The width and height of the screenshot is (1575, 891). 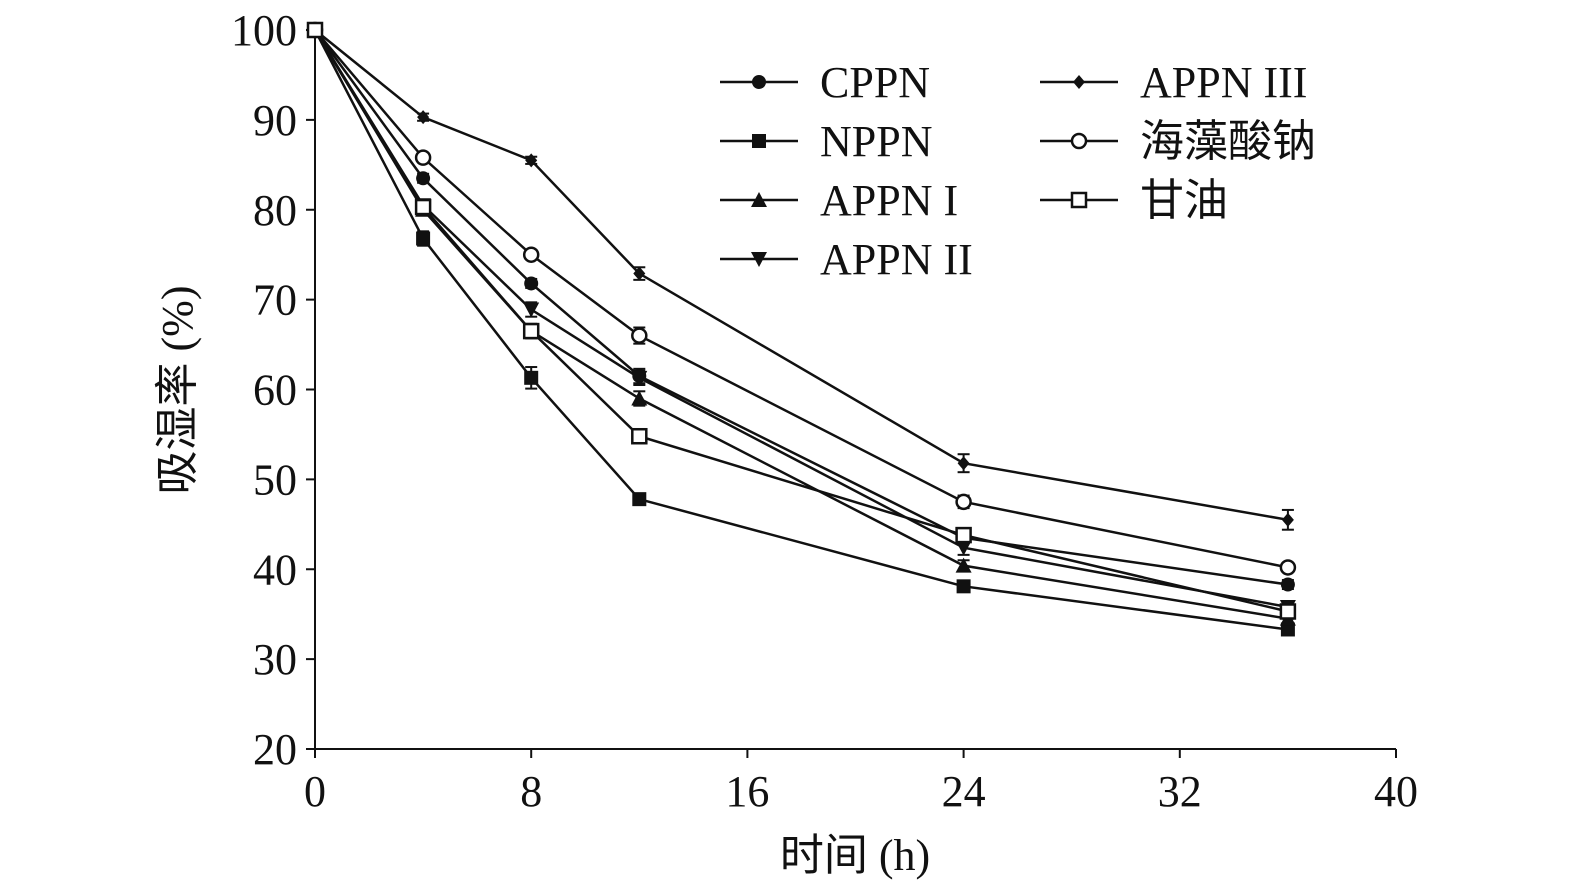 What do you see at coordinates (275, 569) in the screenshot?
I see `y-tick-label: 40` at bounding box center [275, 569].